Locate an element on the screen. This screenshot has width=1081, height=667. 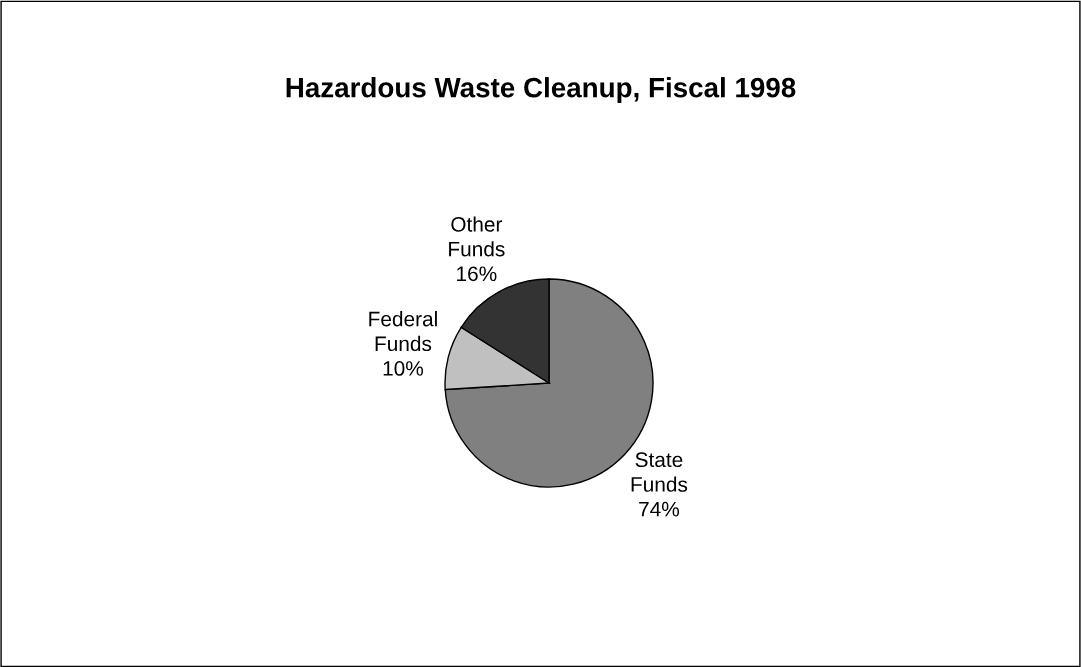
slice-label: Other Funds is located at coordinates (477, 236).